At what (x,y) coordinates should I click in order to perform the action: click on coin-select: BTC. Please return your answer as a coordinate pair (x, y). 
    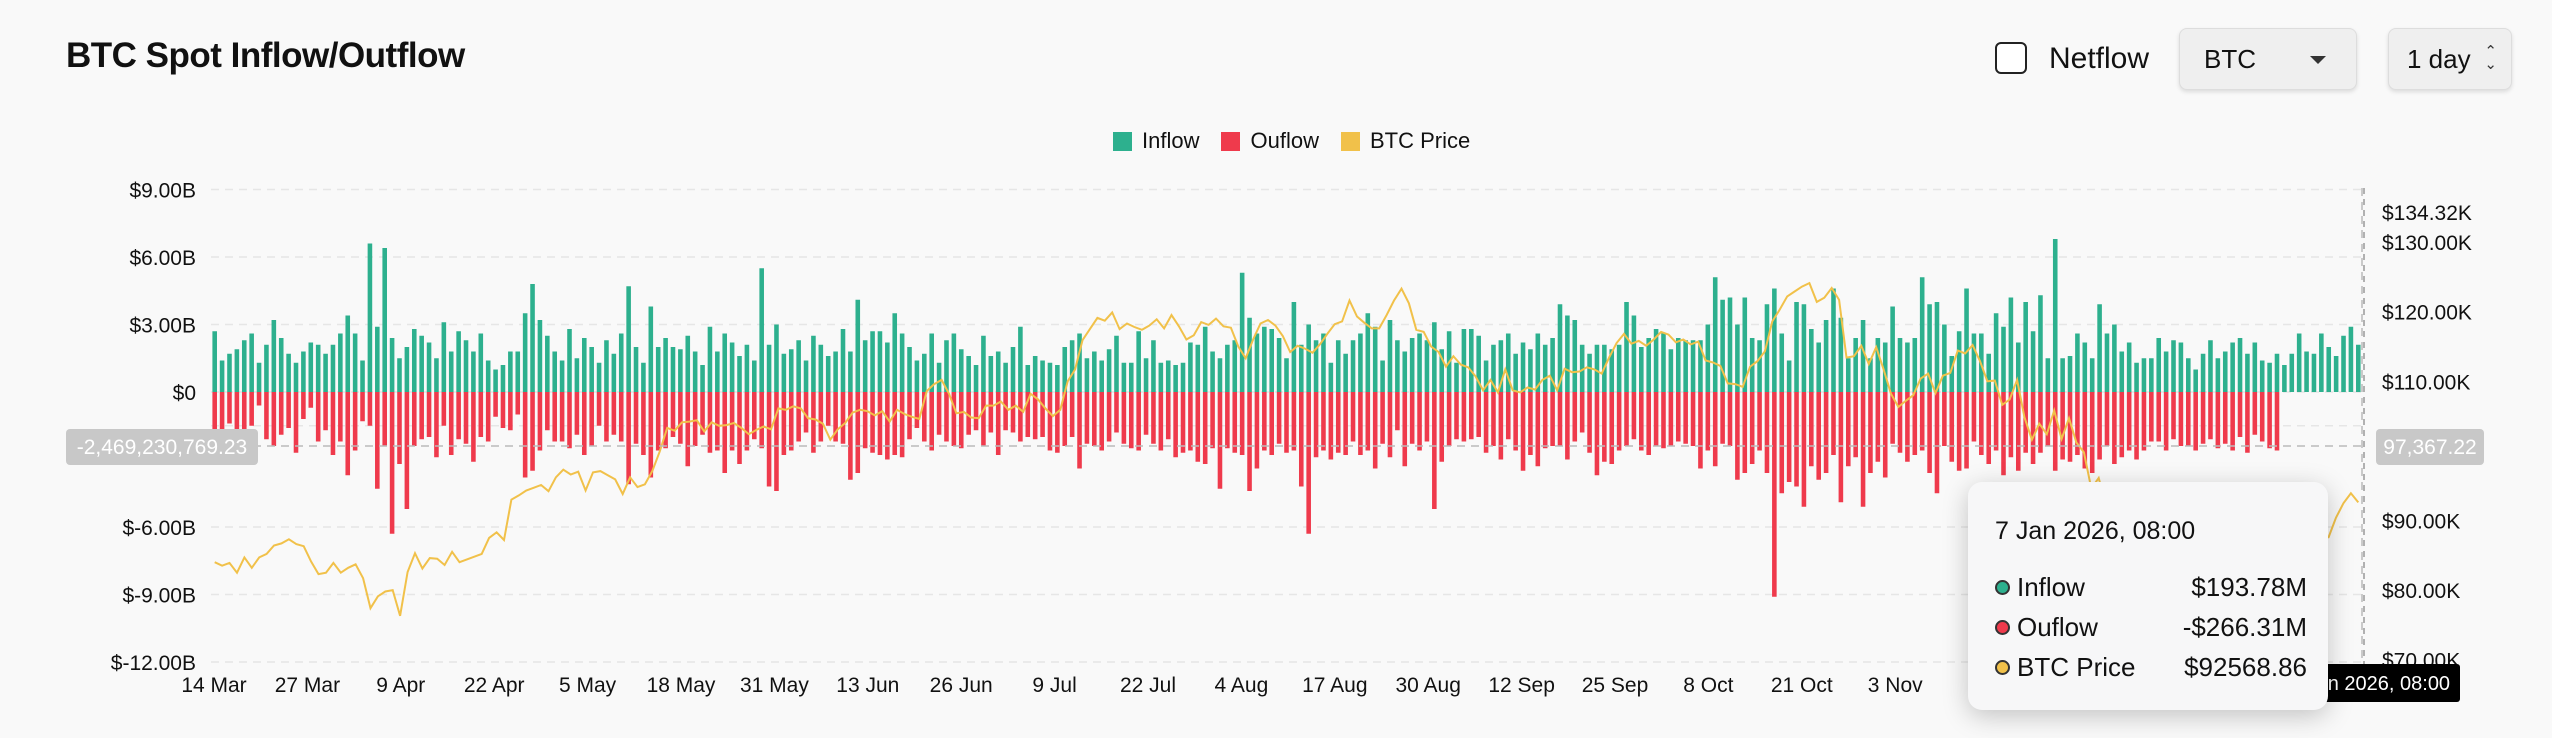
    Looking at the image, I should click on (2268, 59).